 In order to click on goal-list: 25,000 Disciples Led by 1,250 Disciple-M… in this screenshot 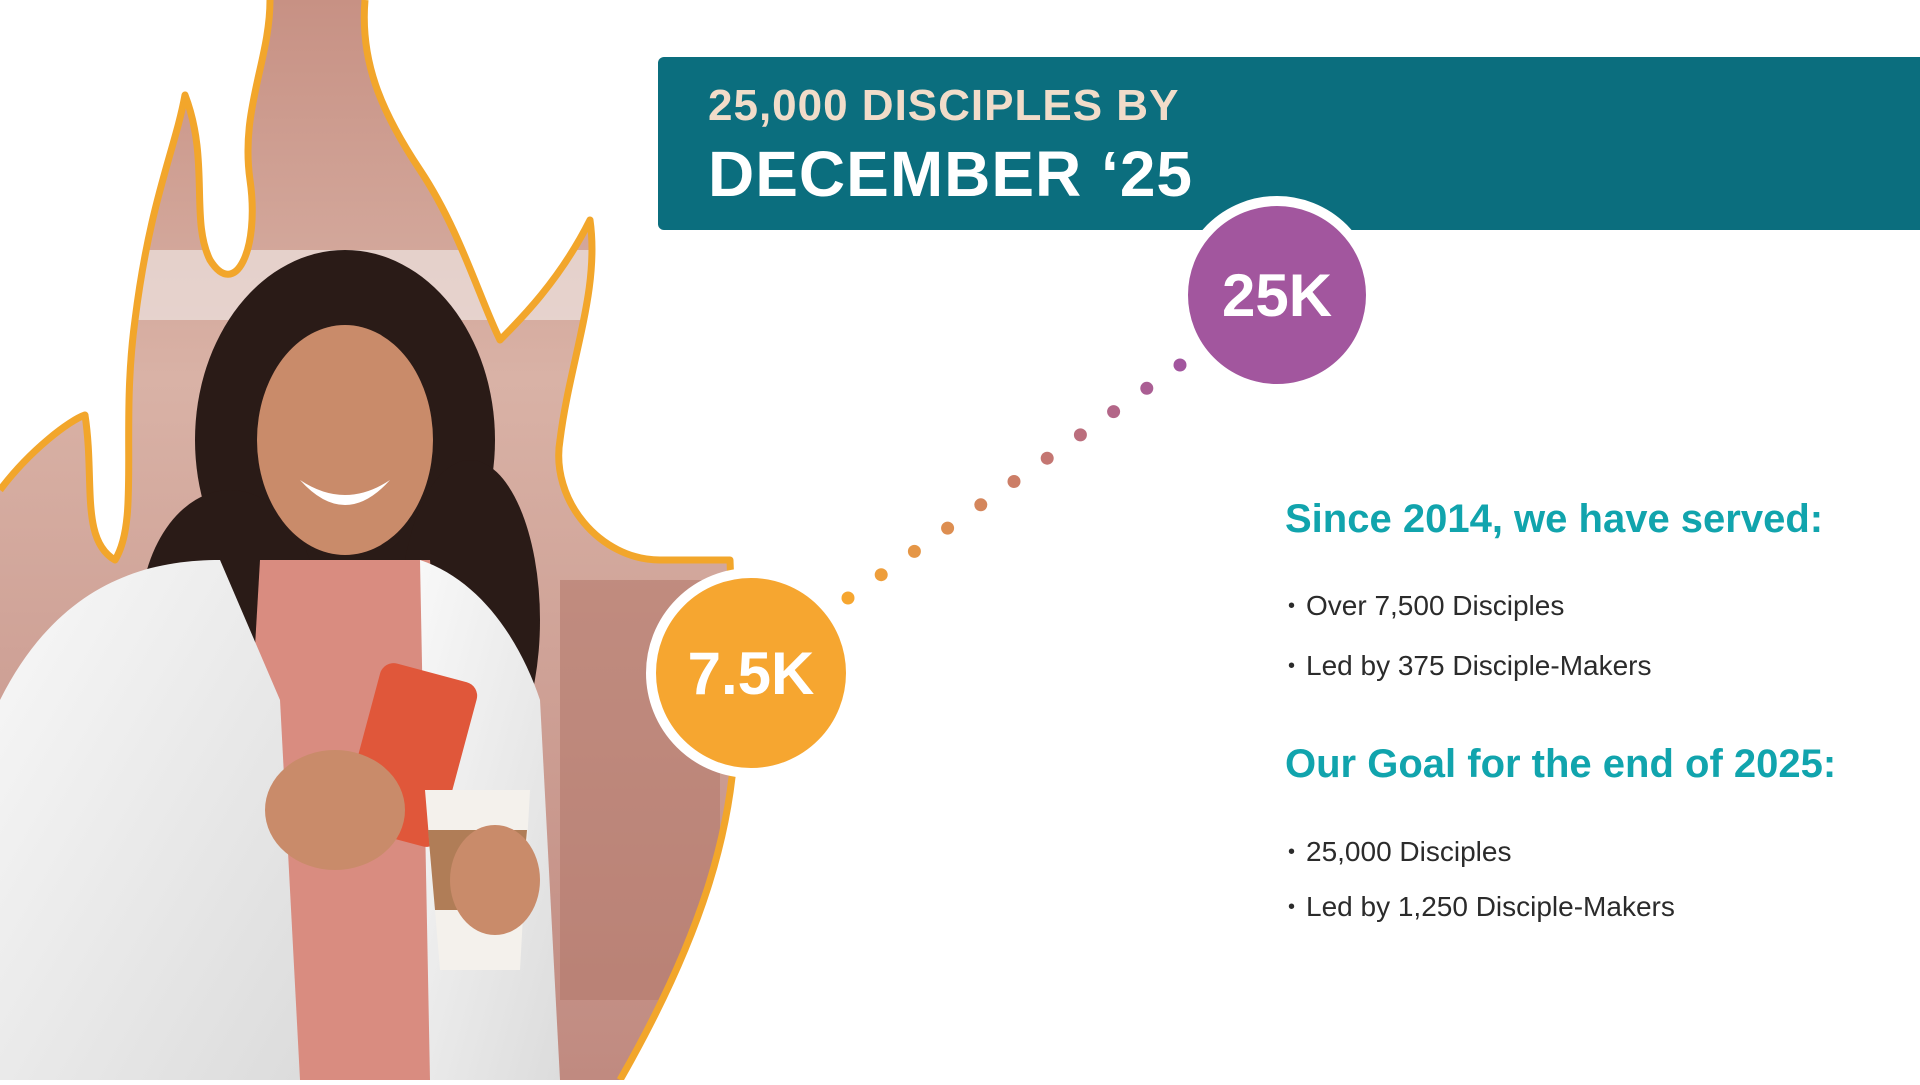, I will do `click(1481, 893)`.